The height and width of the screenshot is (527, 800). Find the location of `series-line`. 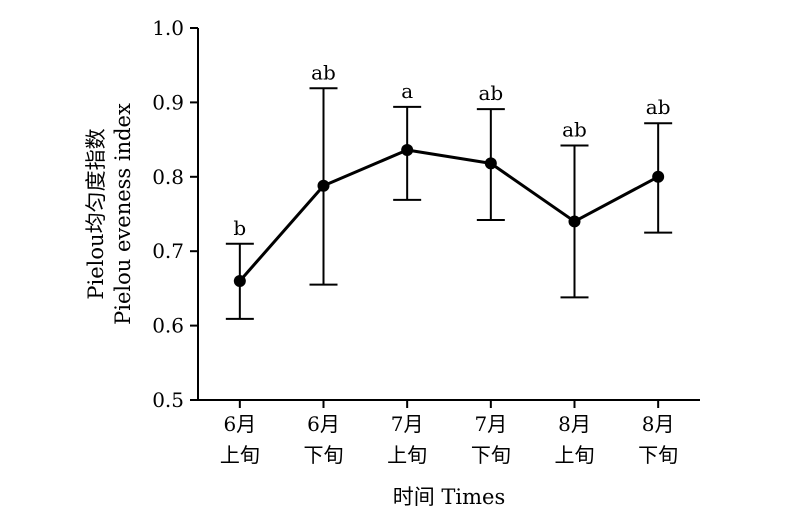

series-line is located at coordinates (448, 215).